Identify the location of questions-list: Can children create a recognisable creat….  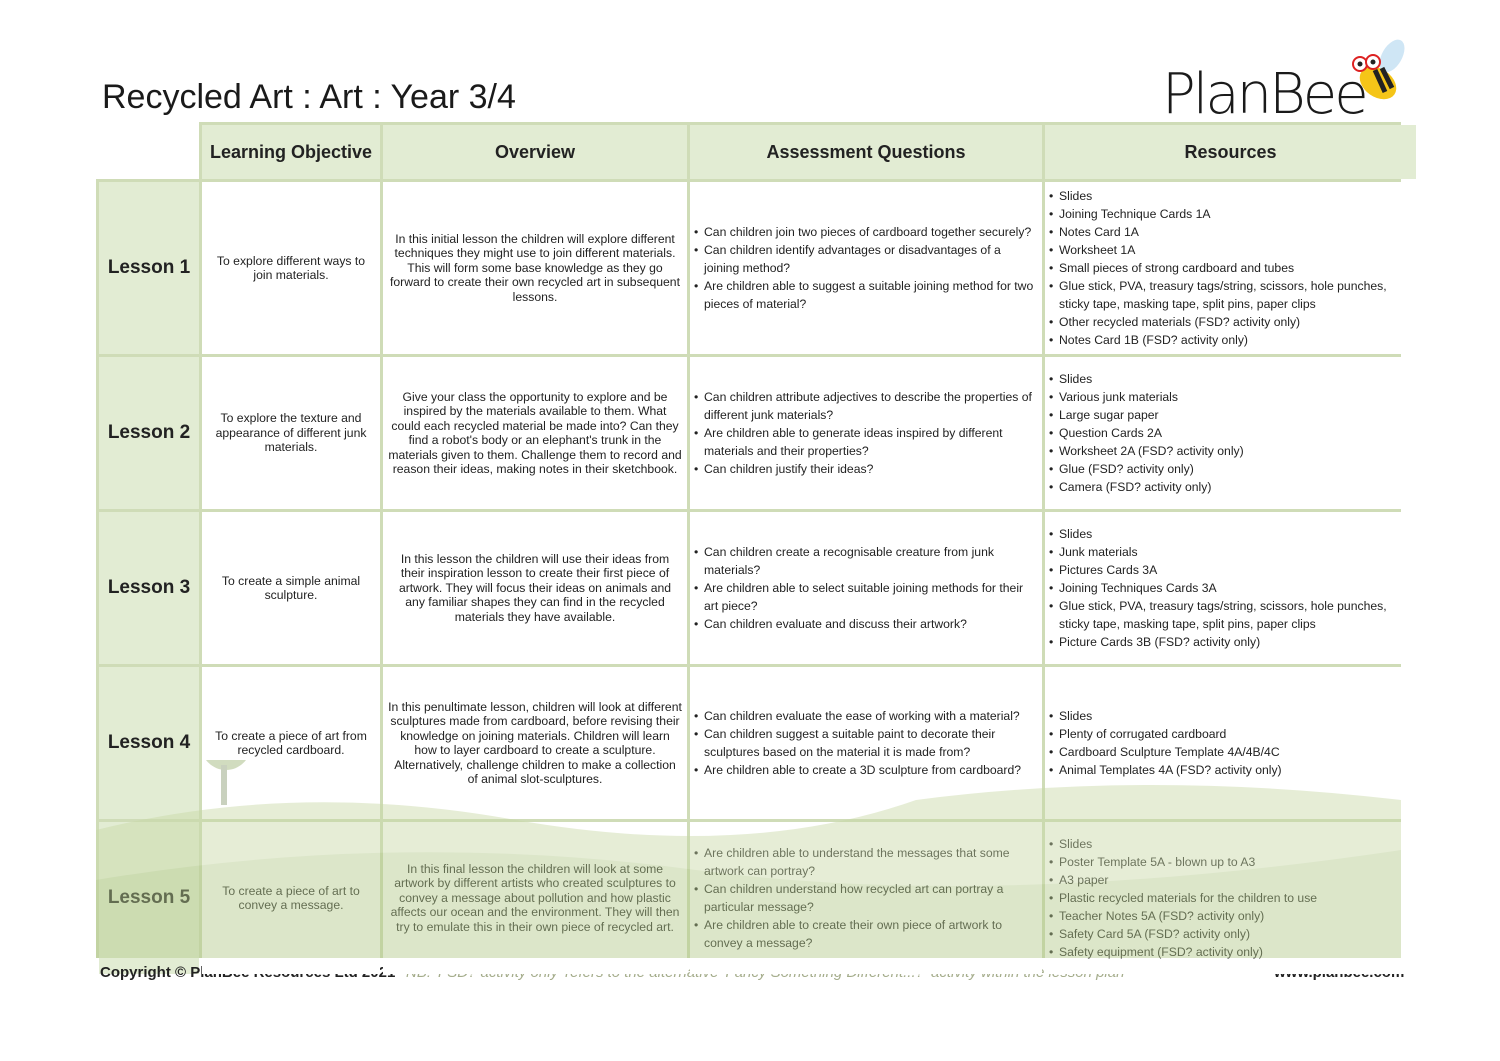
(866, 588).